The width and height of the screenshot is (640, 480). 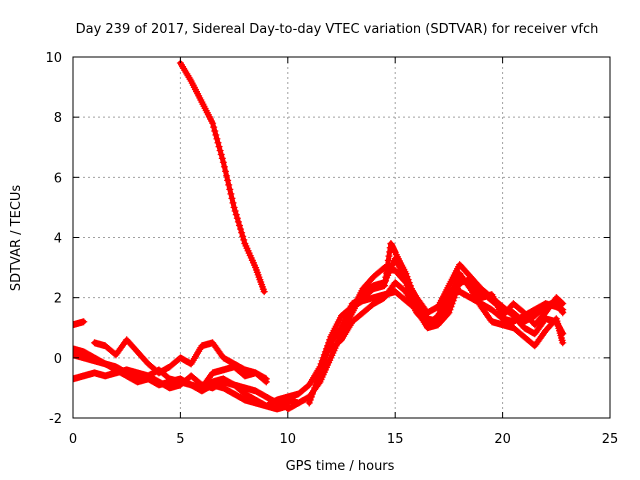 What do you see at coordinates (395, 439) in the screenshot?
I see `x-tick-label: 15` at bounding box center [395, 439].